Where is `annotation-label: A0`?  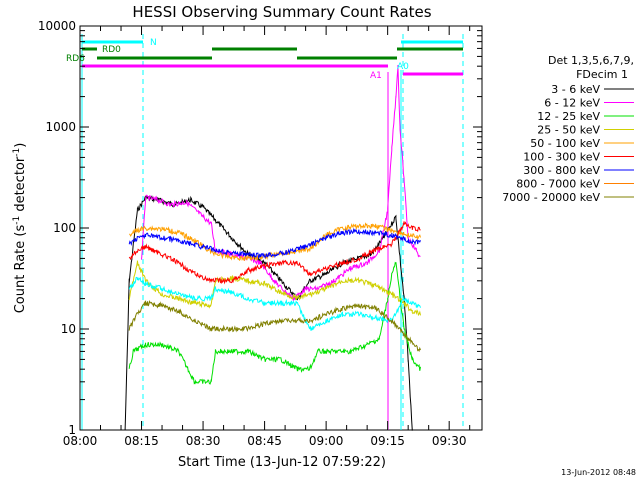 annotation-label: A0 is located at coordinates (403, 67).